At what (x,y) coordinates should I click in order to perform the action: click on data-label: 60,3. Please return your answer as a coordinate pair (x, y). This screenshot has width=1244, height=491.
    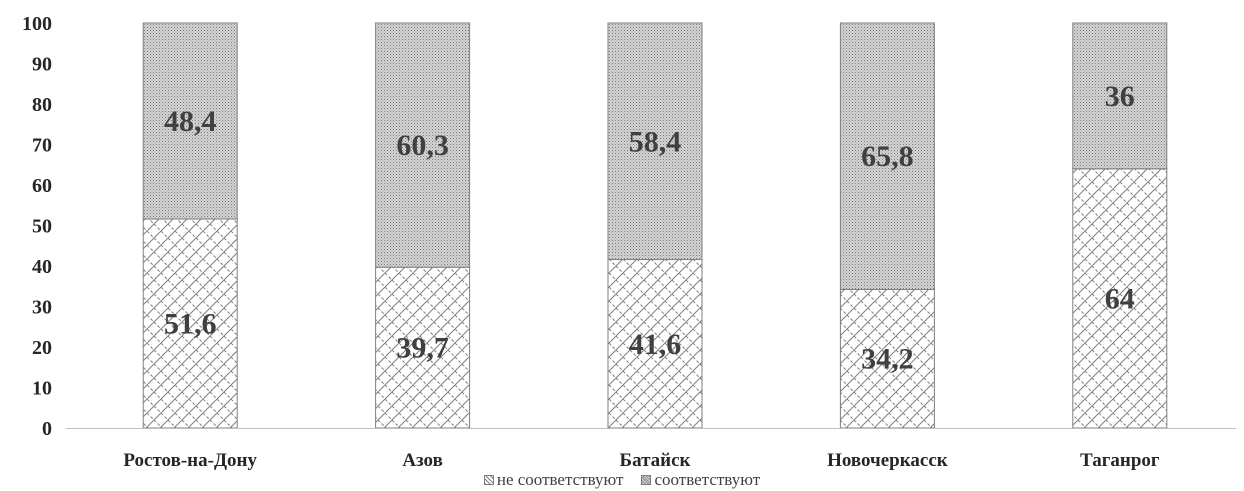
    Looking at the image, I should click on (422, 145).